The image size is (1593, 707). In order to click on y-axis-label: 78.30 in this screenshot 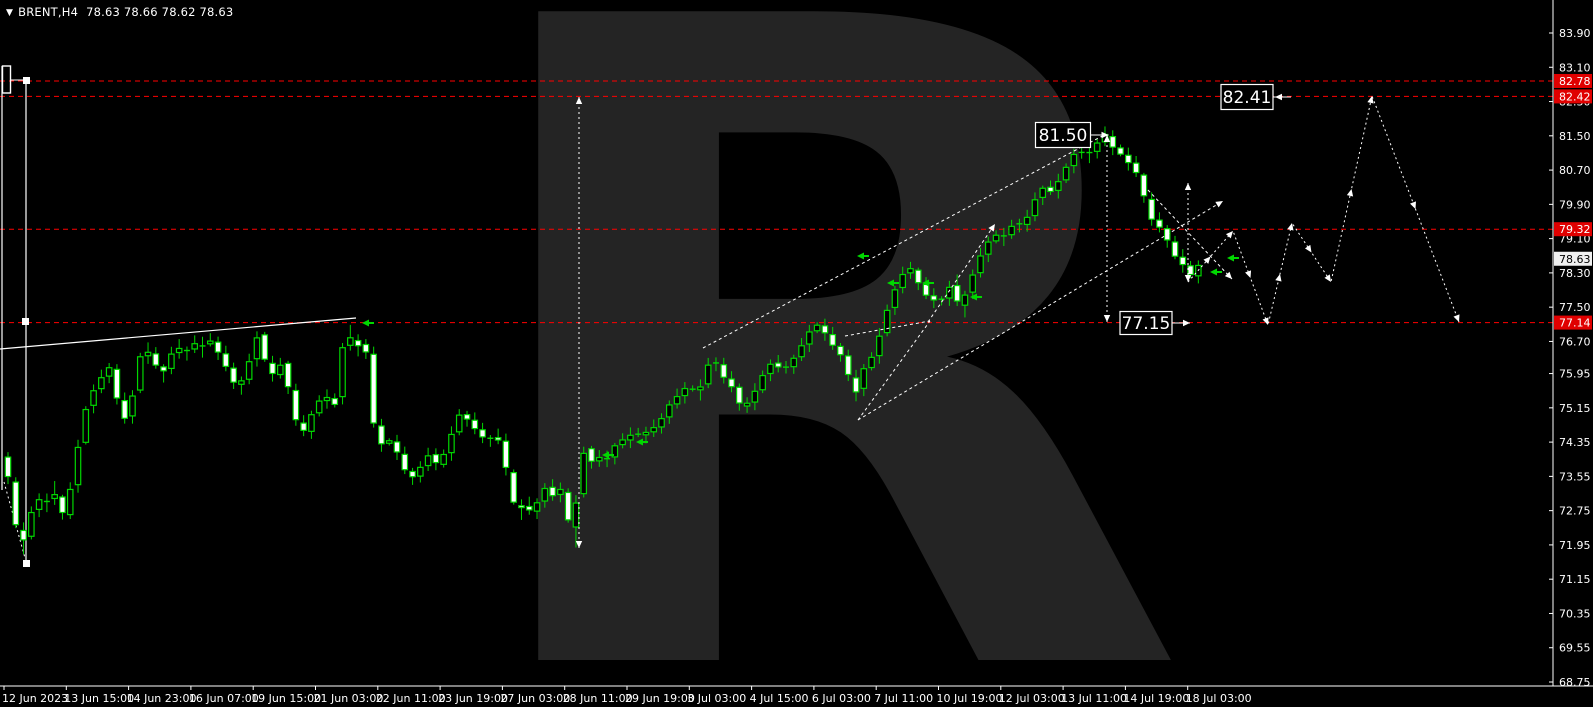, I will do `click(1575, 273)`.